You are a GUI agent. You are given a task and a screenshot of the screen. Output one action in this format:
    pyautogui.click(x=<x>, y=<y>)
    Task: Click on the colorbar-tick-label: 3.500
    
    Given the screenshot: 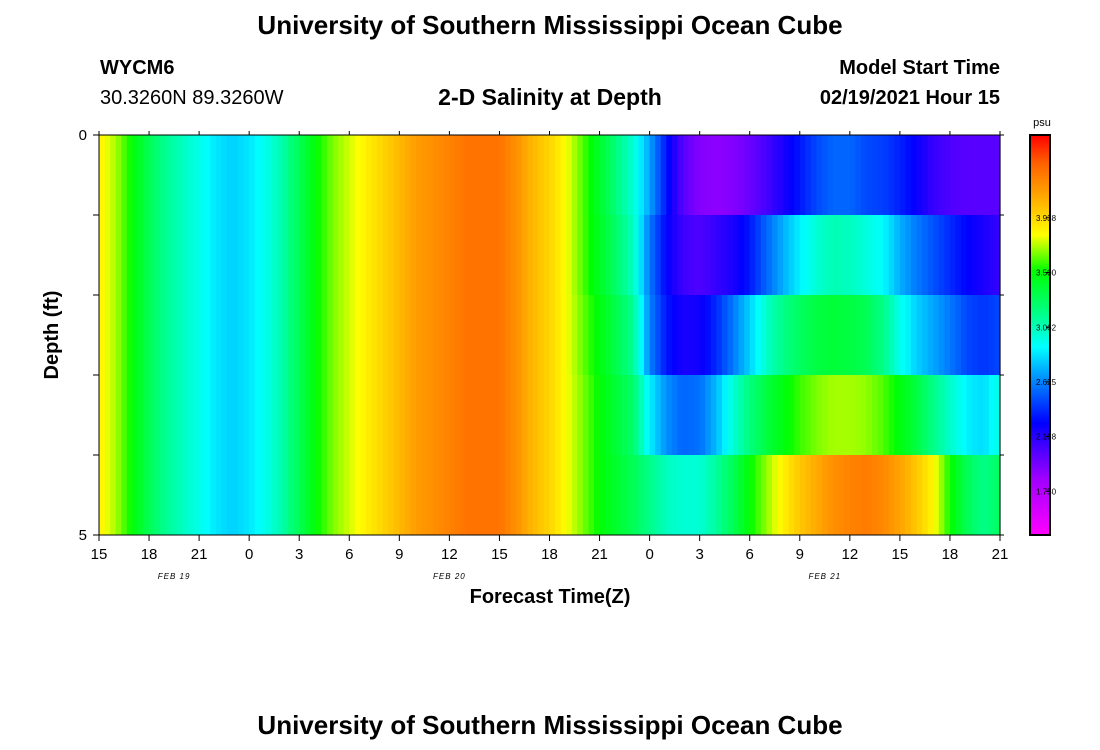 What is the action you would take?
    pyautogui.click(x=1046, y=273)
    